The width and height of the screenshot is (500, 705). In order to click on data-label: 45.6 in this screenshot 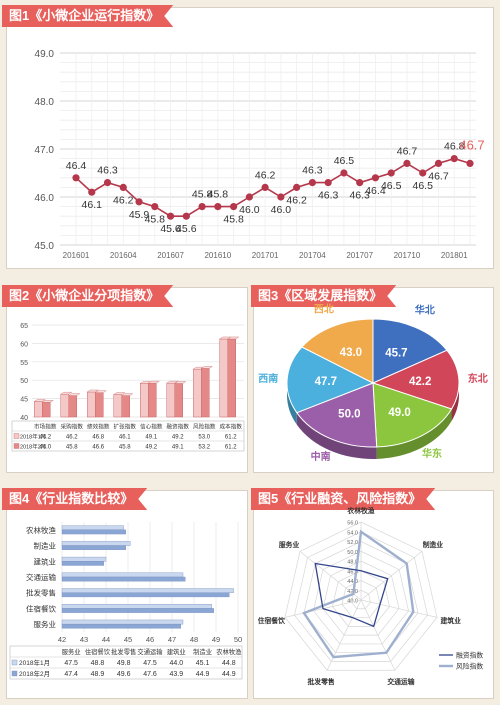, I will do `click(186, 229)`.